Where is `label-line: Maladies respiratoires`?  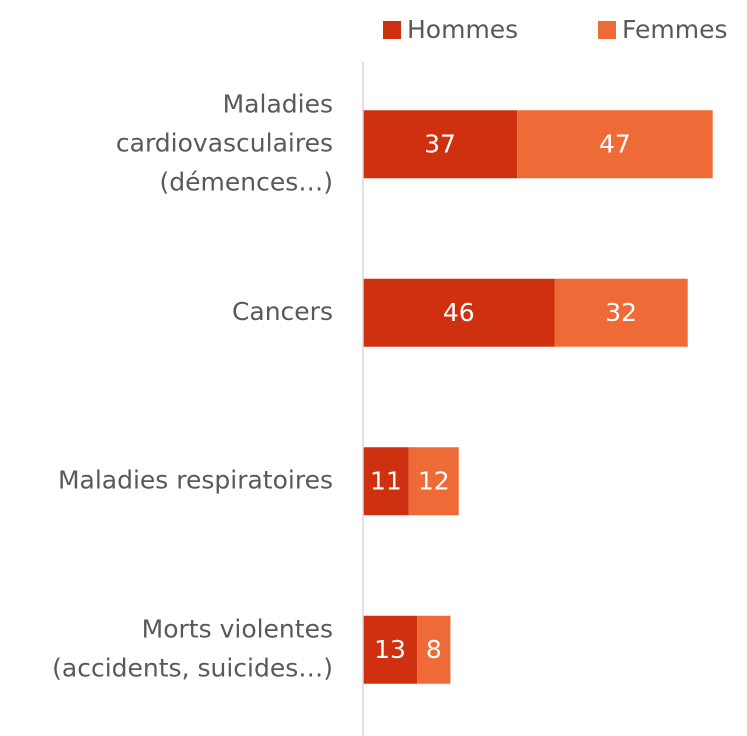 label-line: Maladies respiratoires is located at coordinates (195, 479).